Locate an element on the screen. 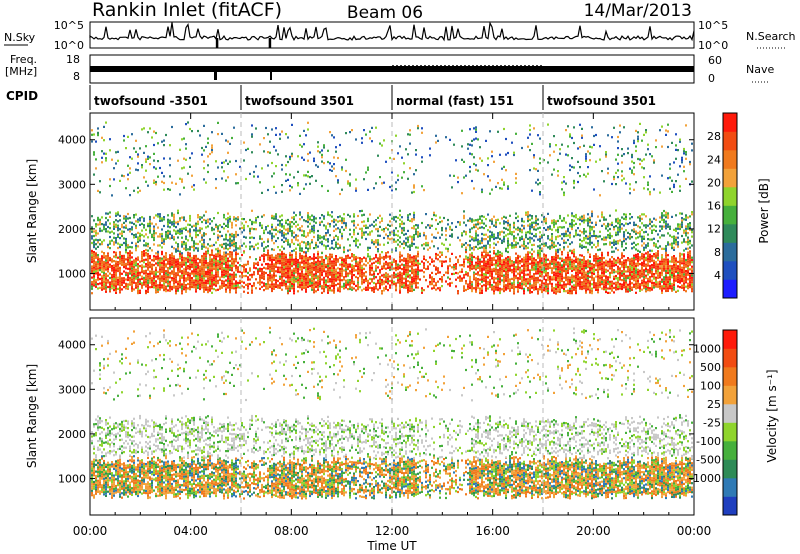 Image resolution: width=800 pixels, height=554 pixels. cpid-program-label: twofsound -3501 is located at coordinates (151, 101).